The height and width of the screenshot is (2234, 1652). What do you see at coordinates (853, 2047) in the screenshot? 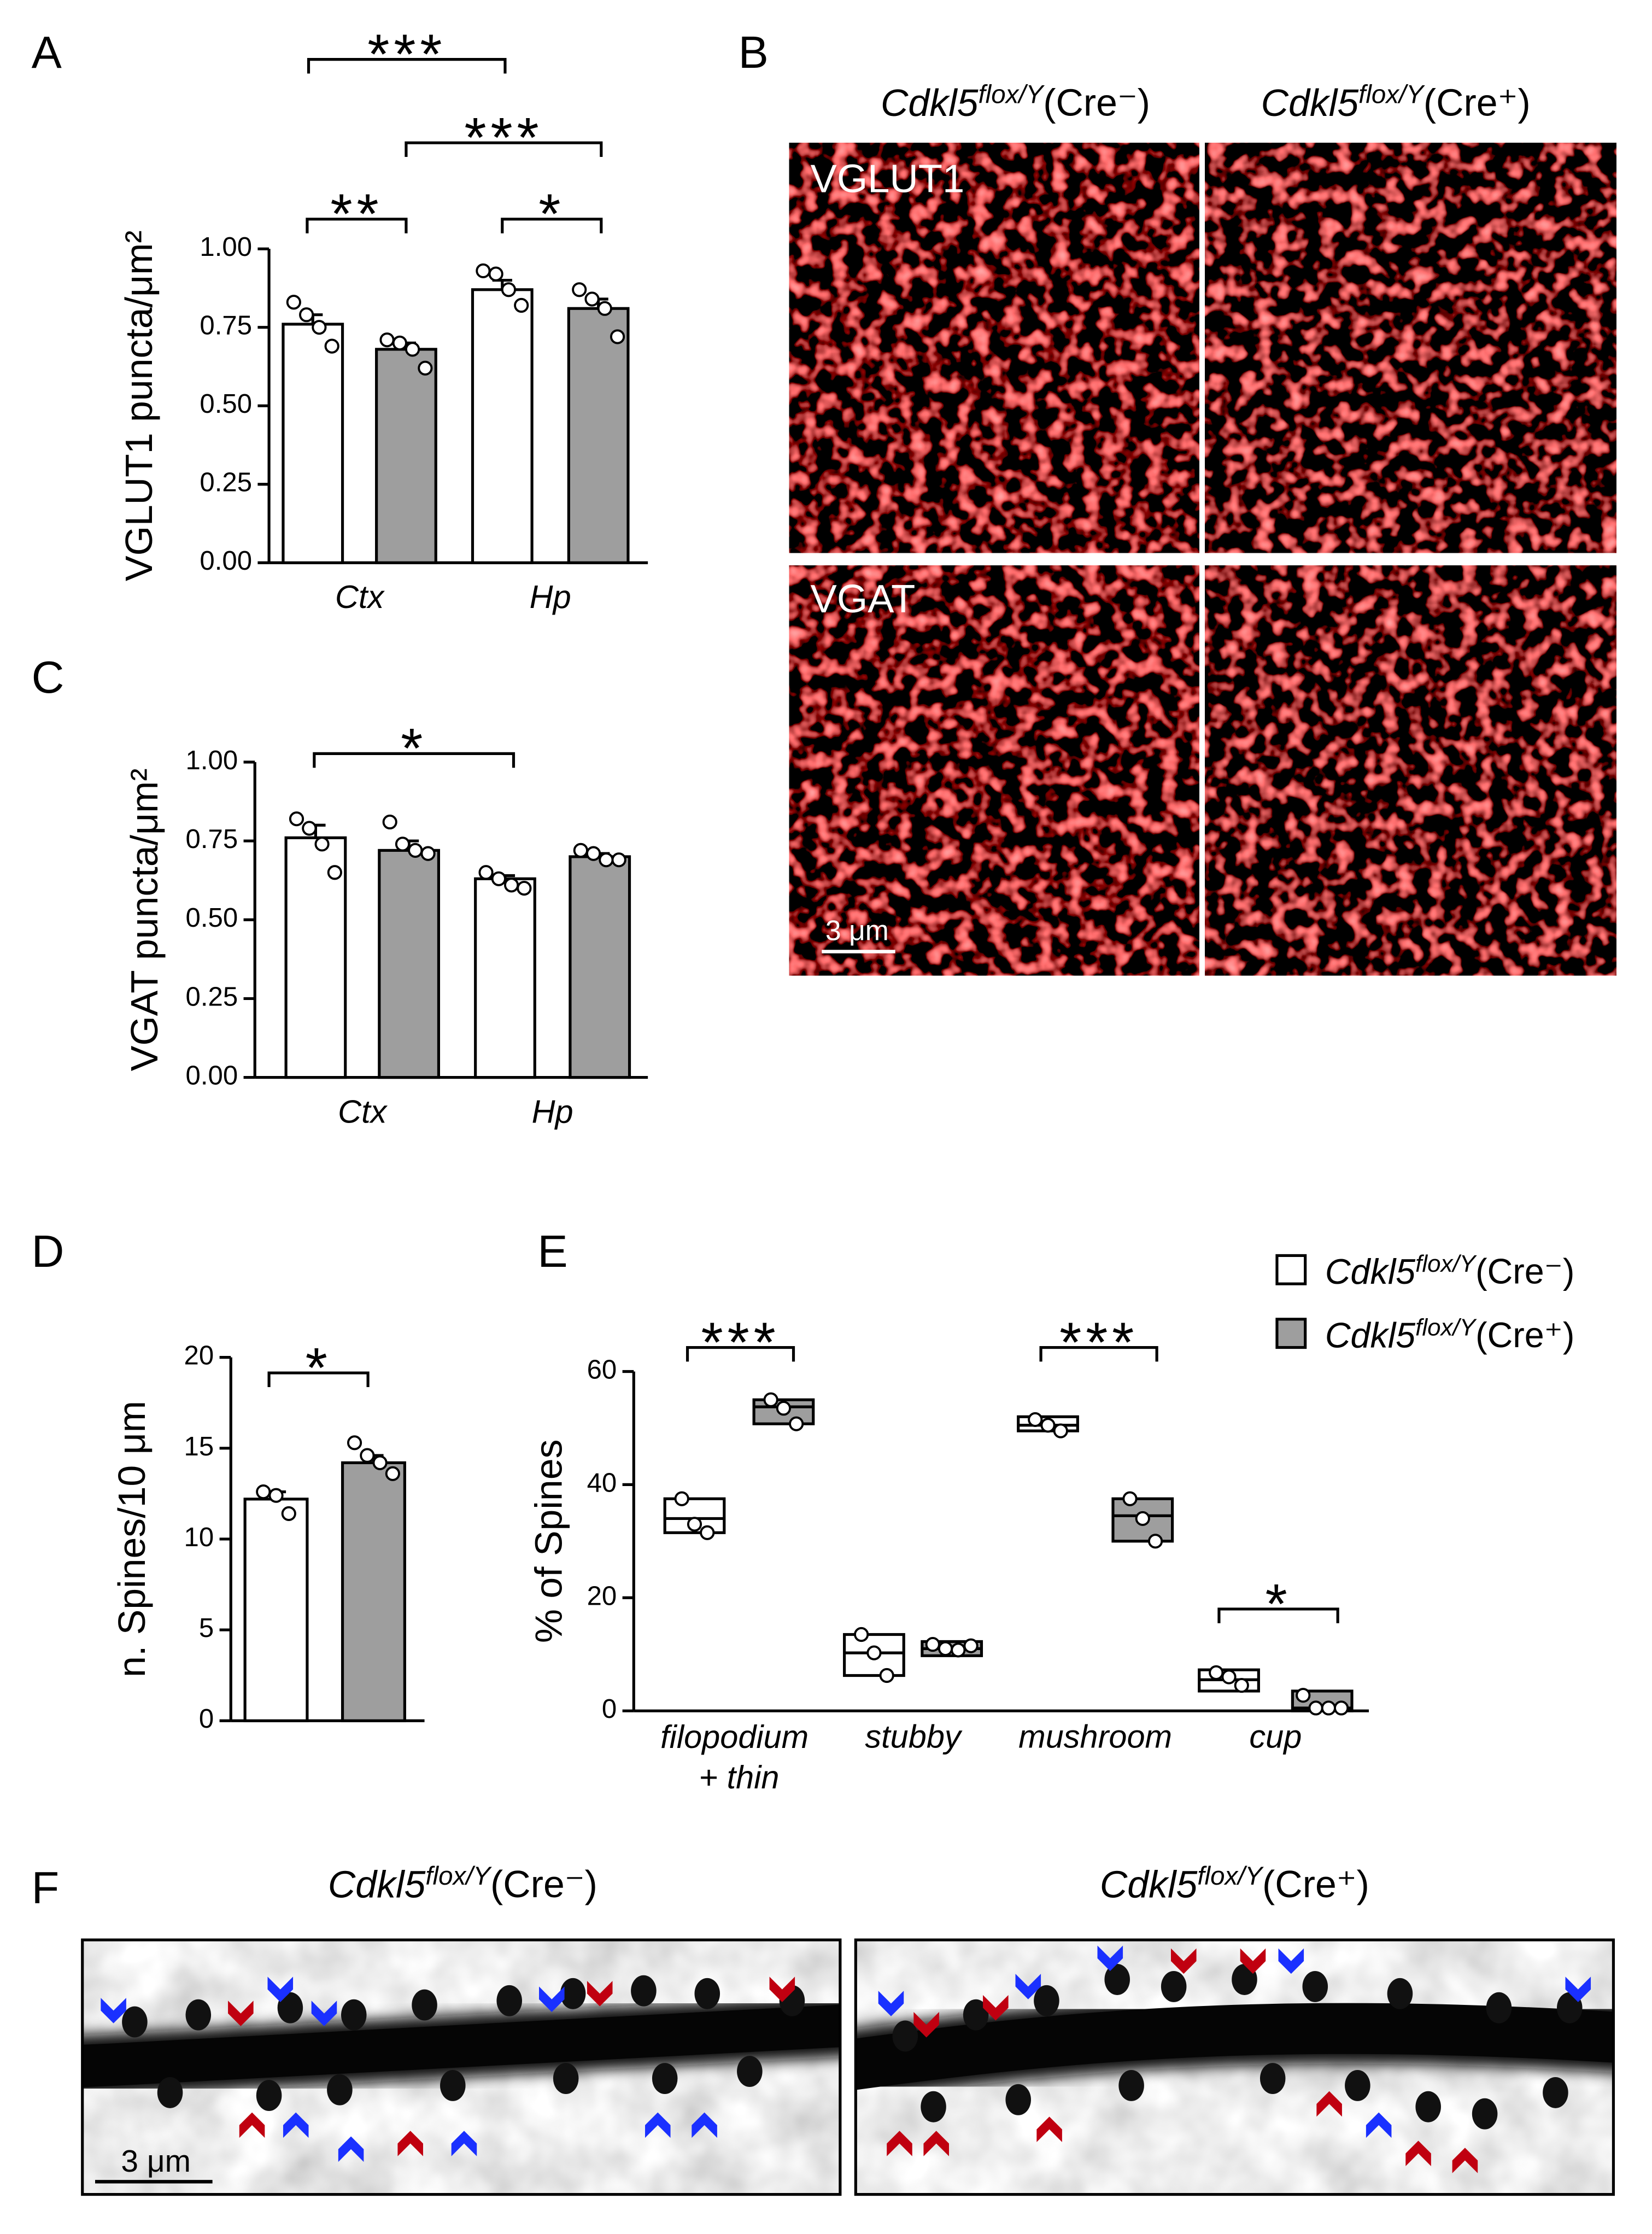
I see `spines` at bounding box center [853, 2047].